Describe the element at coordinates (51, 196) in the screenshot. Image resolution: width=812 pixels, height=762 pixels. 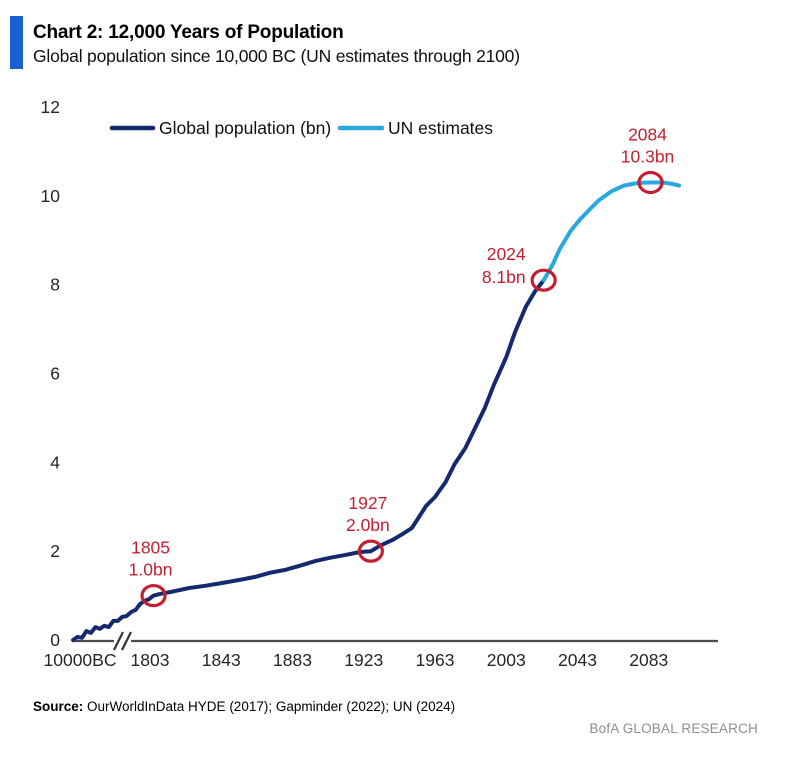
I see `y-axis-tick-label: 10` at that location.